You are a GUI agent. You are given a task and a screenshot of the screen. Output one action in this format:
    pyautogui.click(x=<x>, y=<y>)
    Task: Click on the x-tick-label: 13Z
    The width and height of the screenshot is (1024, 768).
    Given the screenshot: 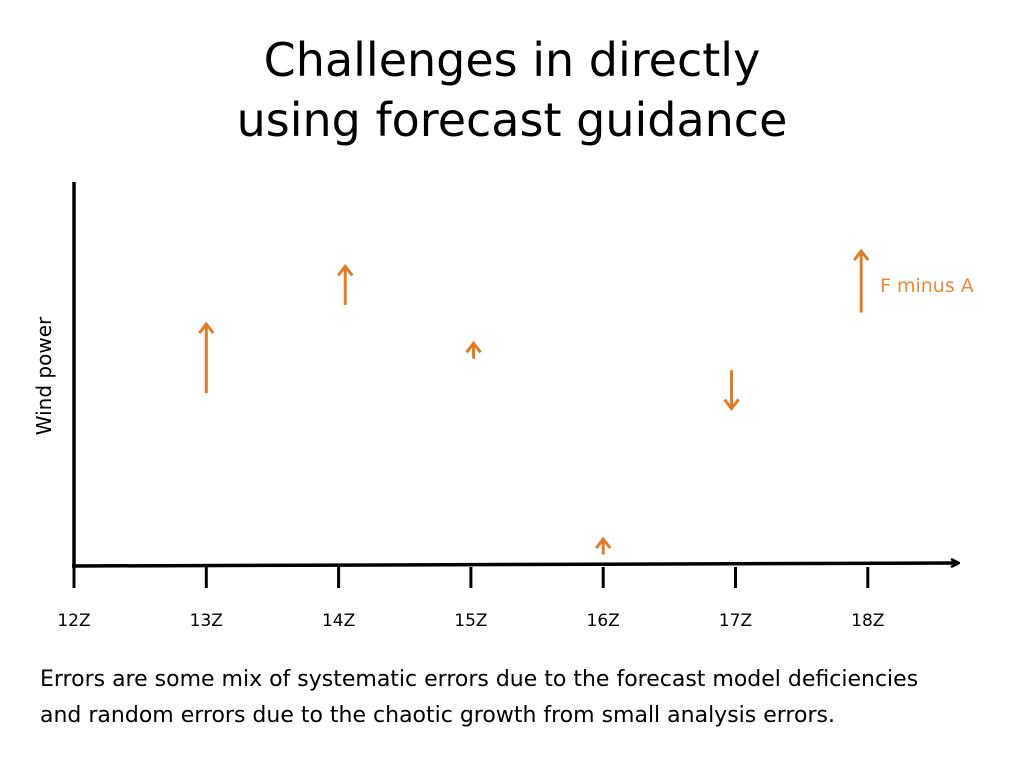 What is the action you would take?
    pyautogui.click(x=206, y=621)
    